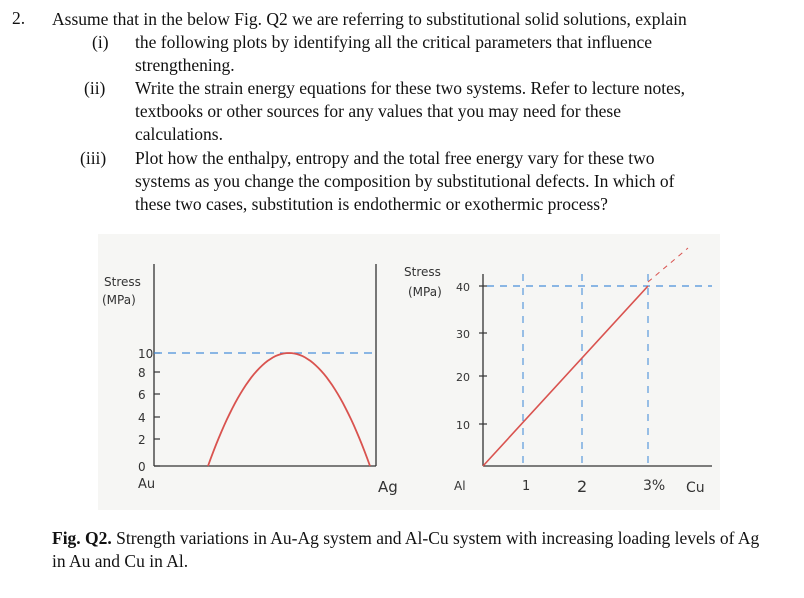 This screenshot has height=598, width=804. What do you see at coordinates (695, 488) in the screenshot?
I see `right-x-unit-cu: Cu` at bounding box center [695, 488].